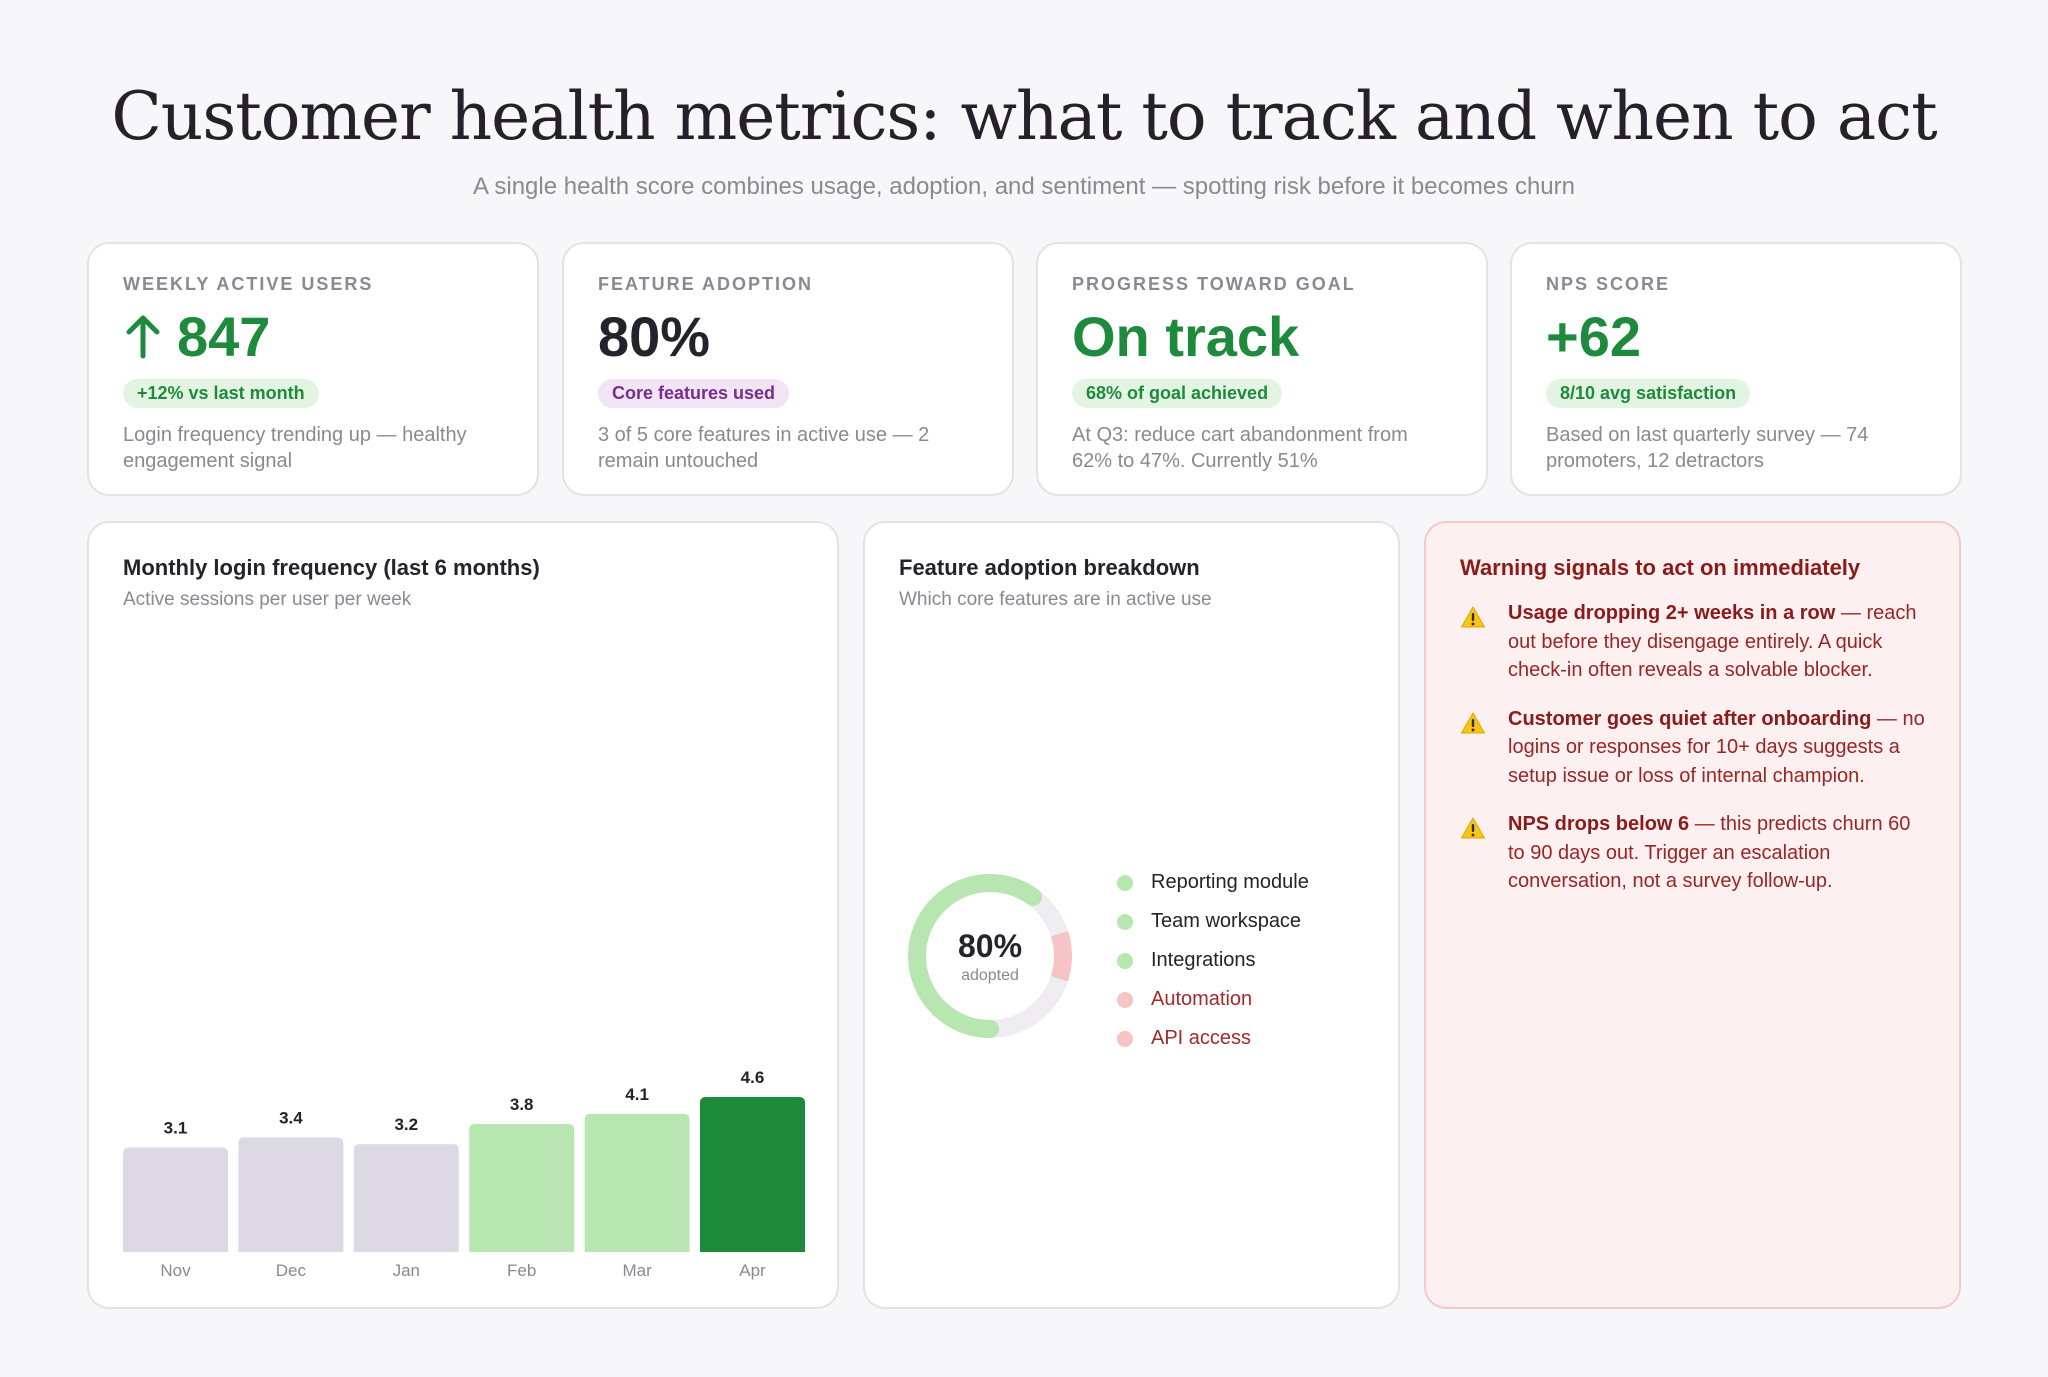 The height and width of the screenshot is (1377, 2048). I want to click on bar-value-label: 3.4, so click(291, 1117).